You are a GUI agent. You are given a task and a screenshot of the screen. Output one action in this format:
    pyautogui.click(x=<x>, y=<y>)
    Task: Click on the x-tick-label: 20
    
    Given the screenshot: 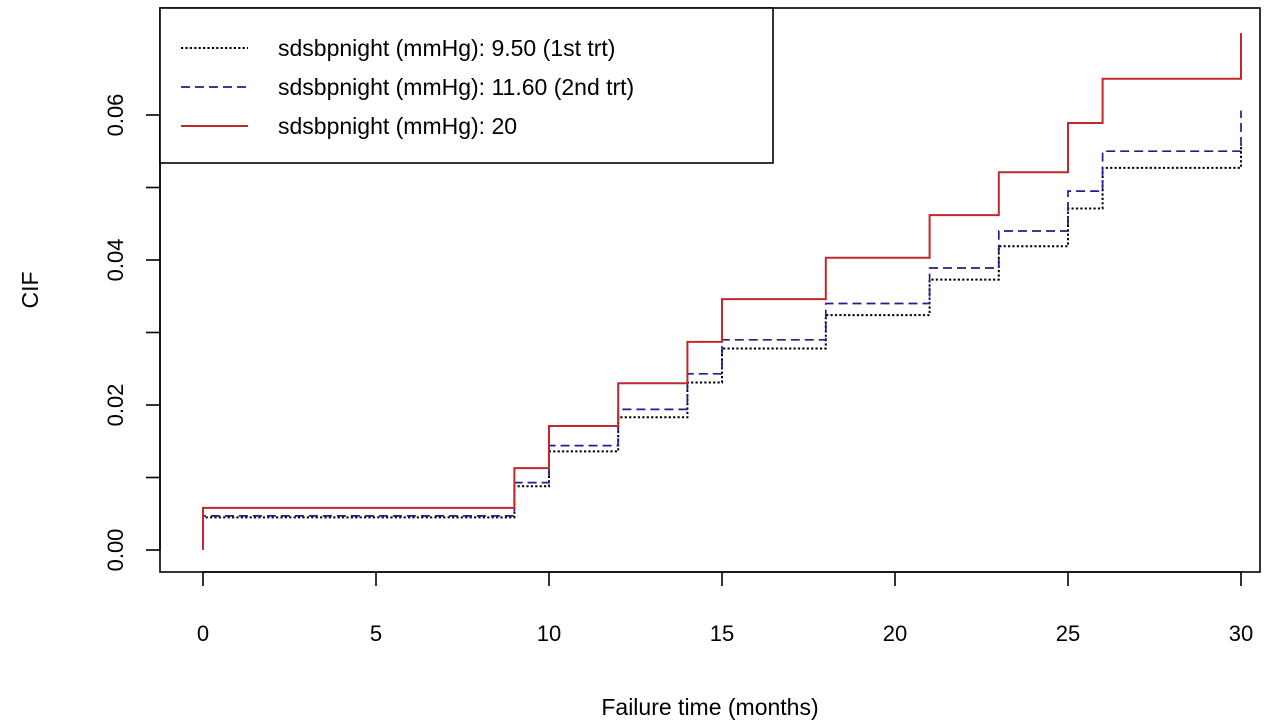 What is the action you would take?
    pyautogui.click(x=895, y=633)
    